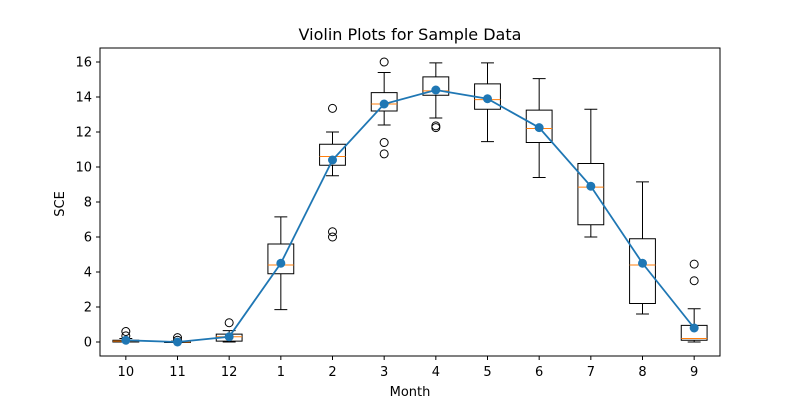 The width and height of the screenshot is (800, 400). I want to click on x-tick-label: 2, so click(332, 372).